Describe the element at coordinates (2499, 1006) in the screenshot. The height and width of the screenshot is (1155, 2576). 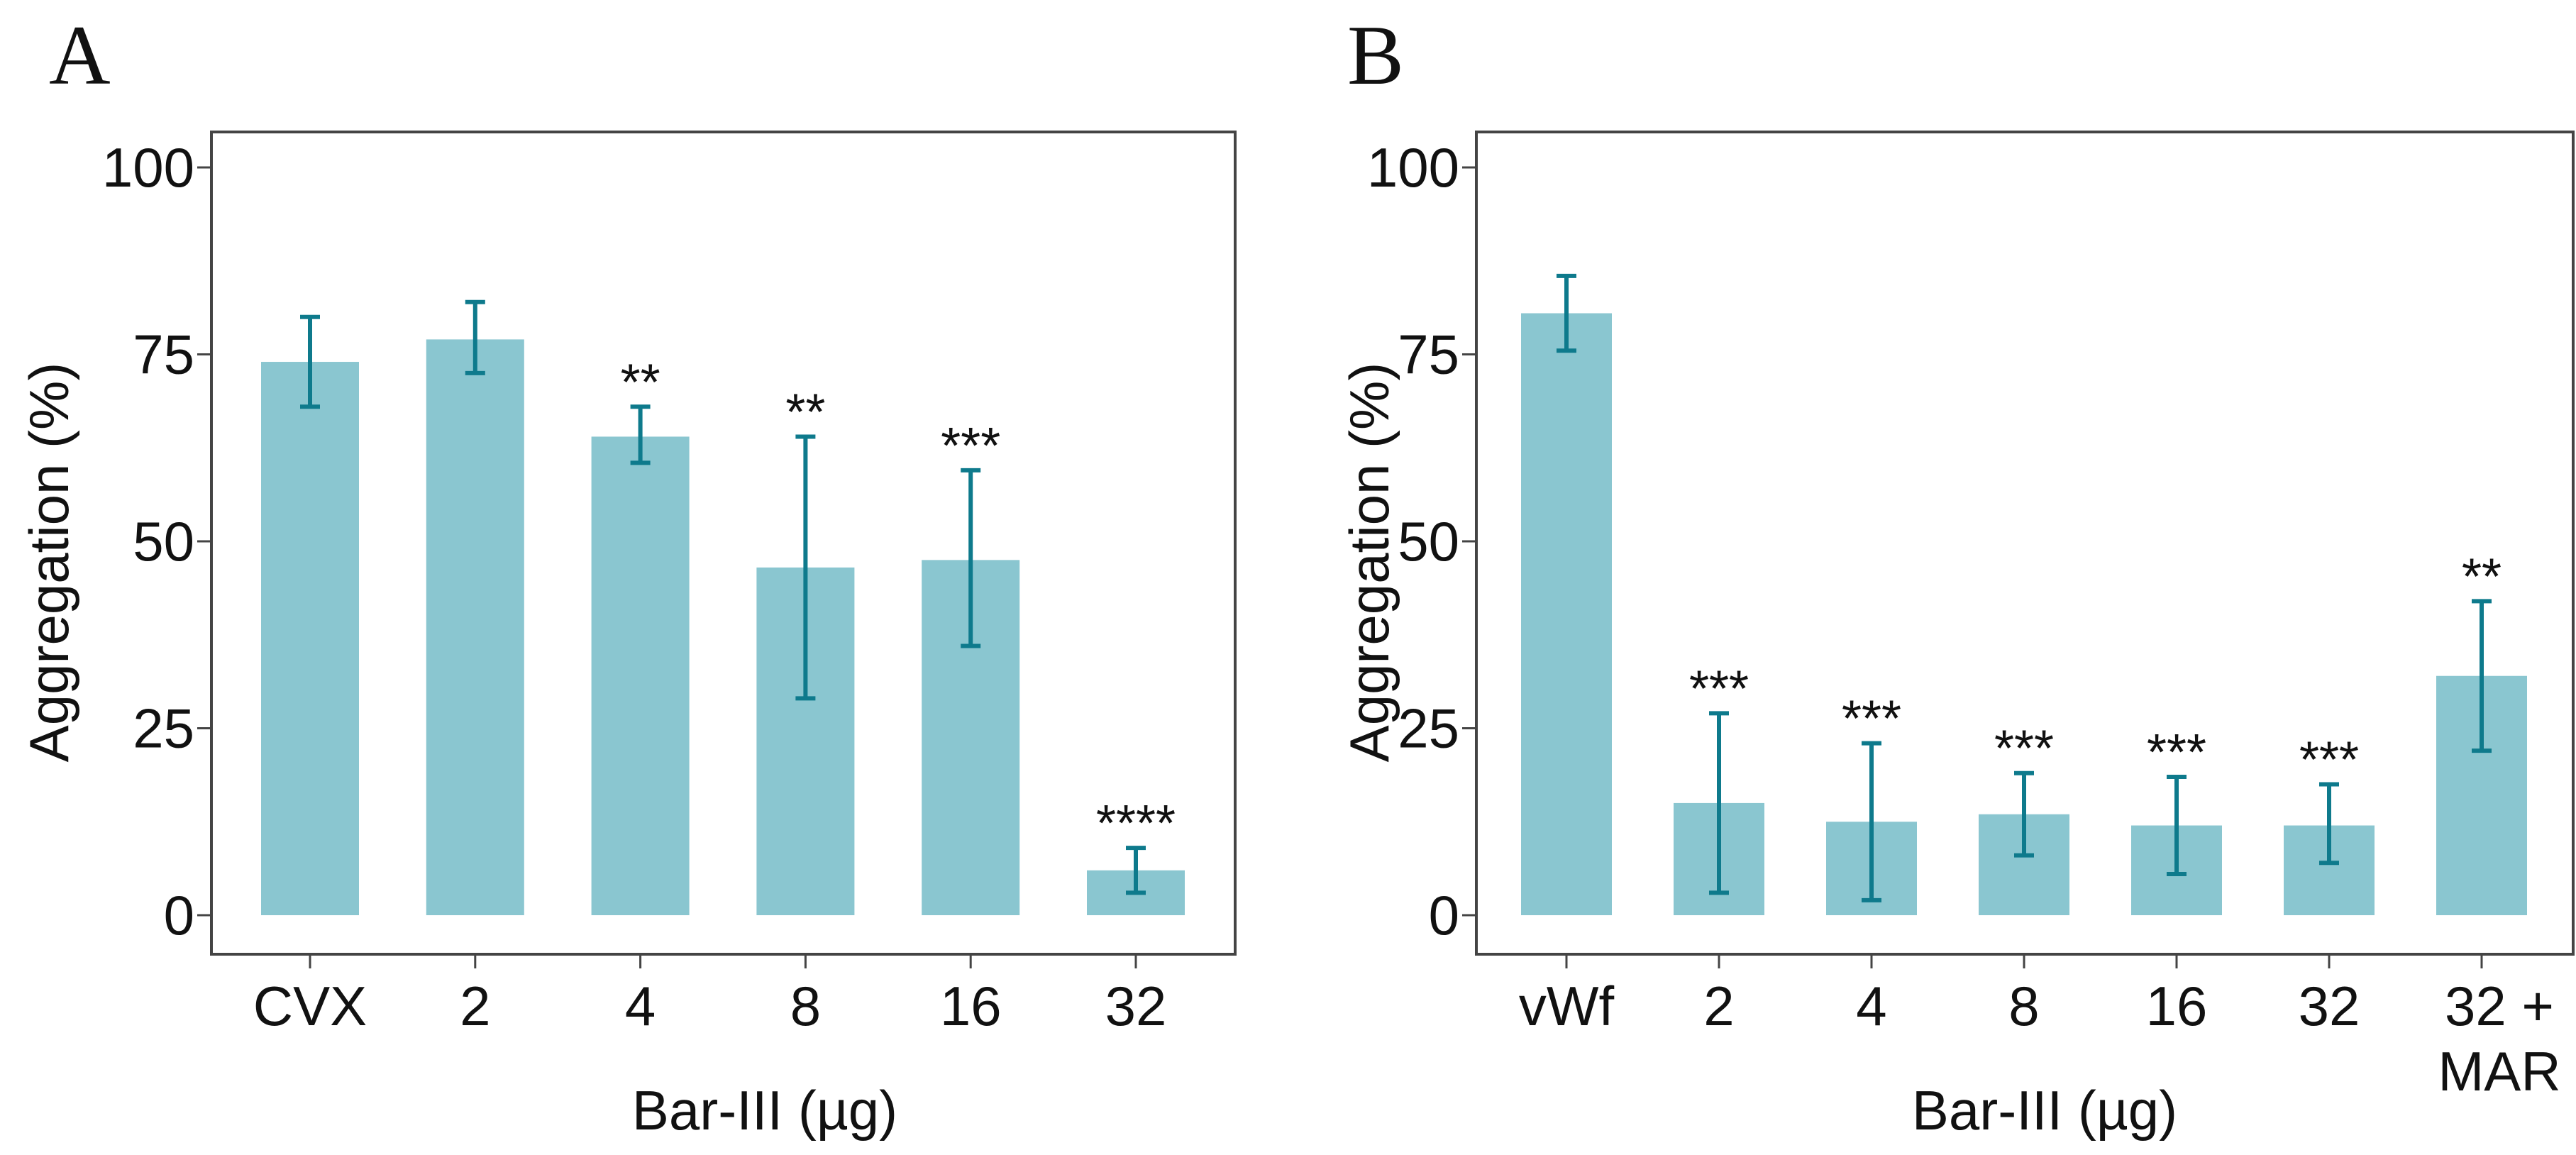
I see `x-tick-label-line: 32 +` at that location.